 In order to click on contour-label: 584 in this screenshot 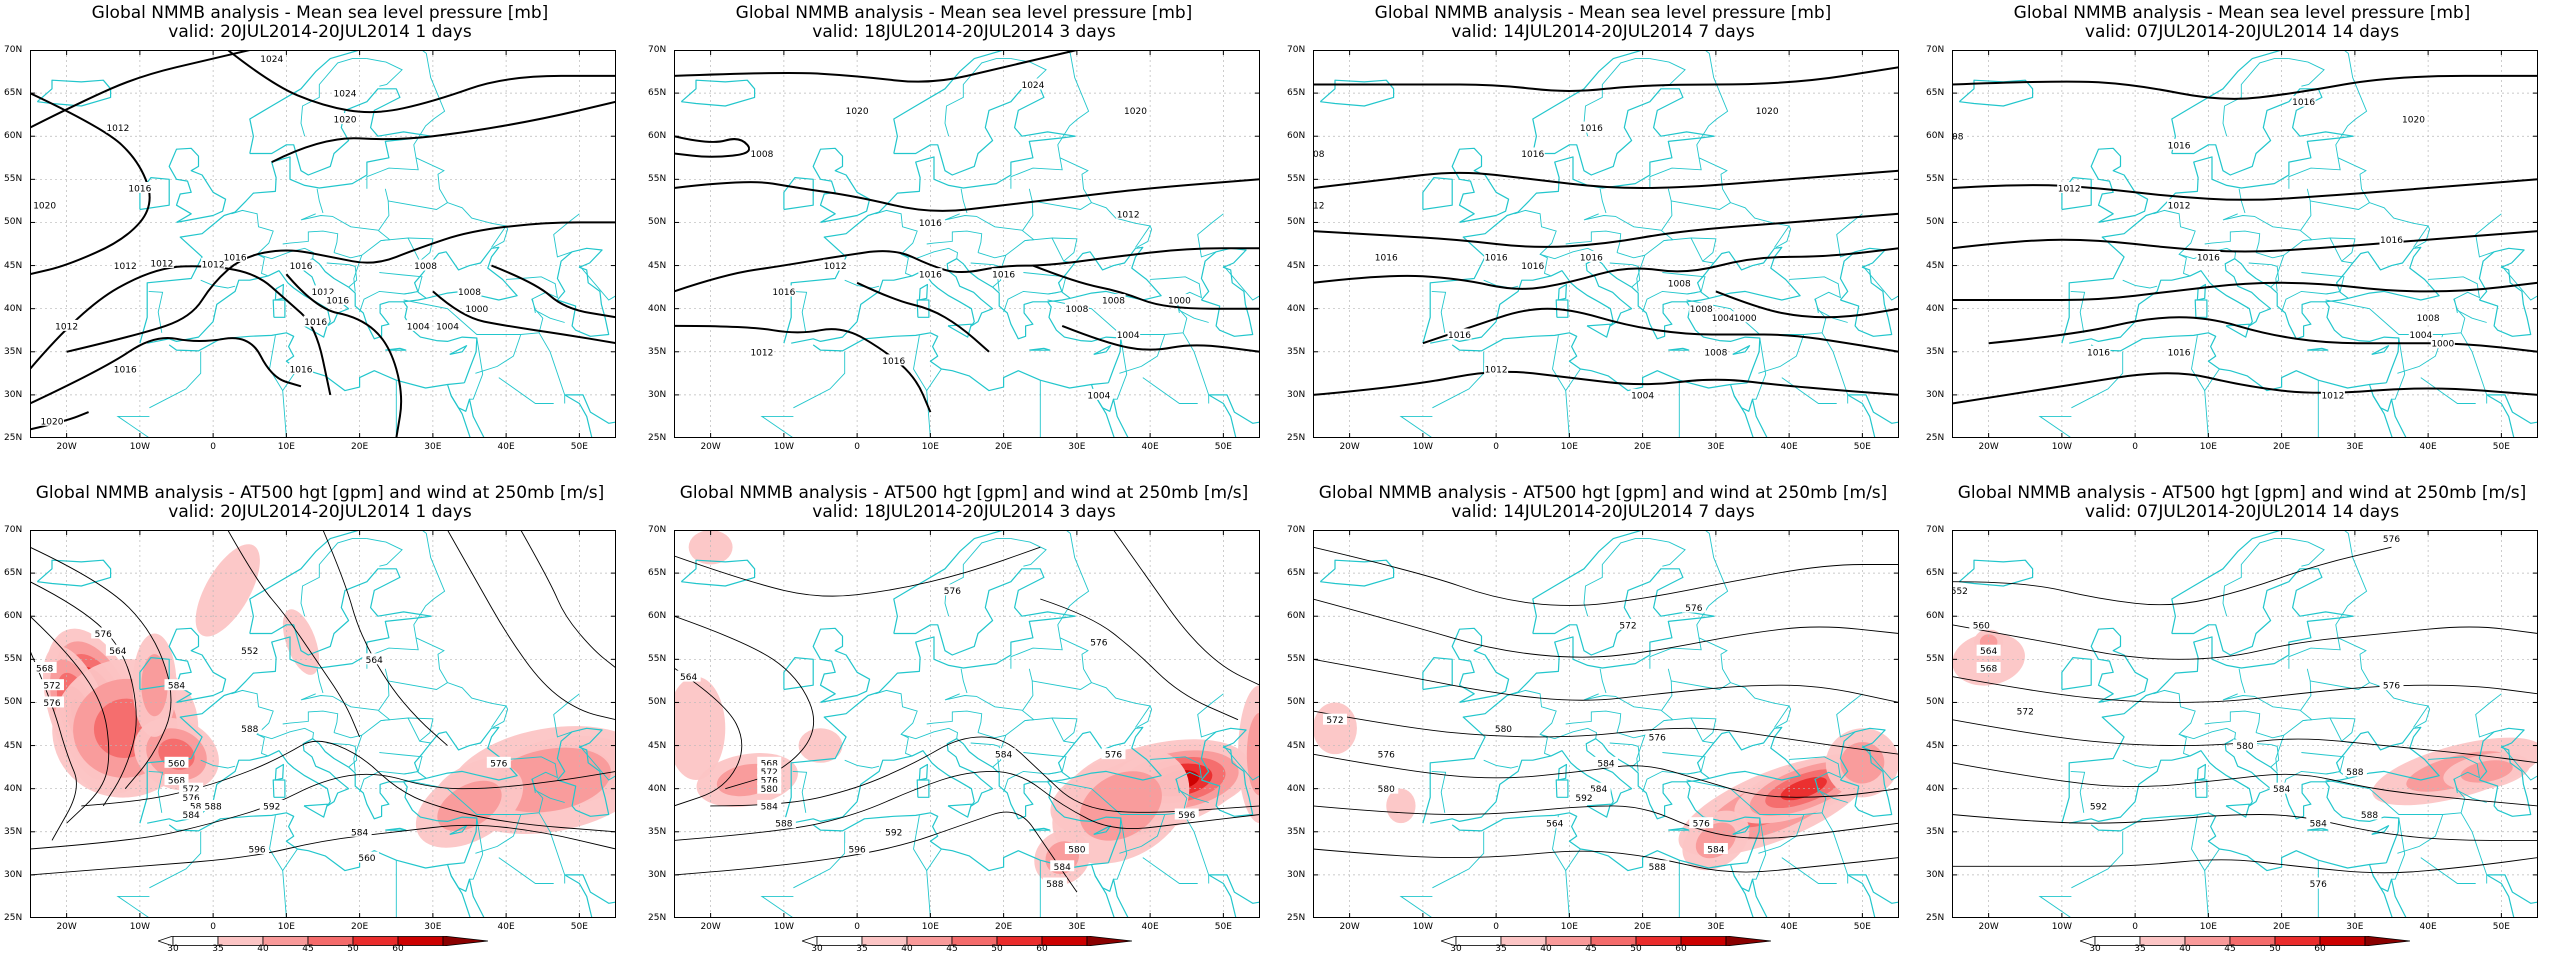, I will do `click(1062, 868)`.